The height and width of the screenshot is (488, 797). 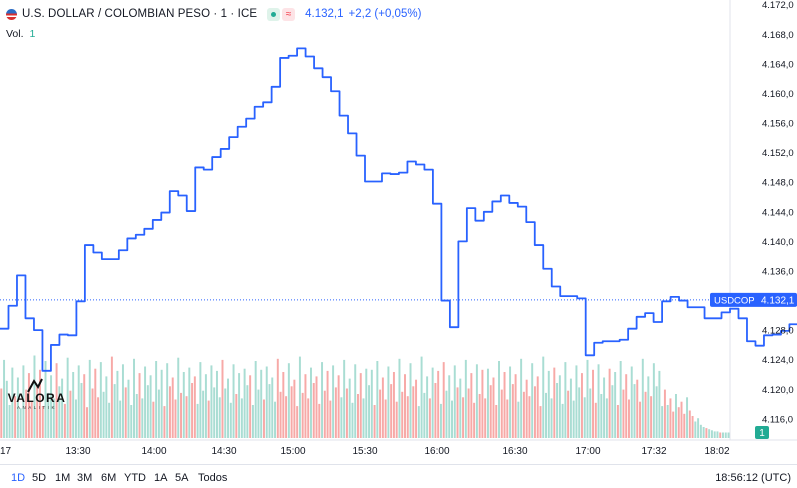 I want to click on timeframe-ytd: YTD, so click(x=135, y=478).